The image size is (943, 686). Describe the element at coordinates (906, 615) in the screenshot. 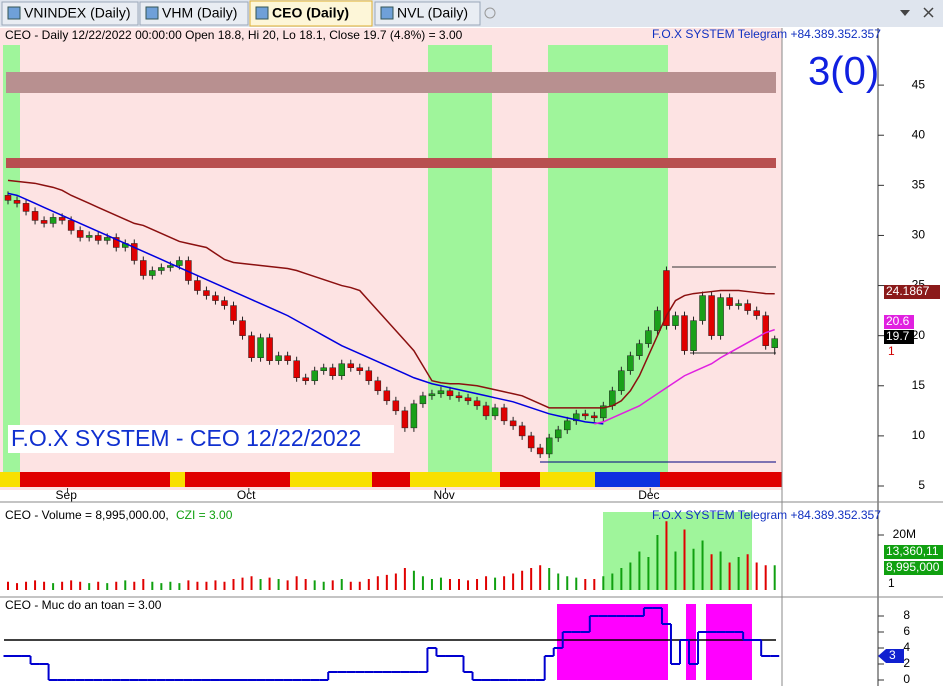

I see `y-tick-label: 8` at that location.